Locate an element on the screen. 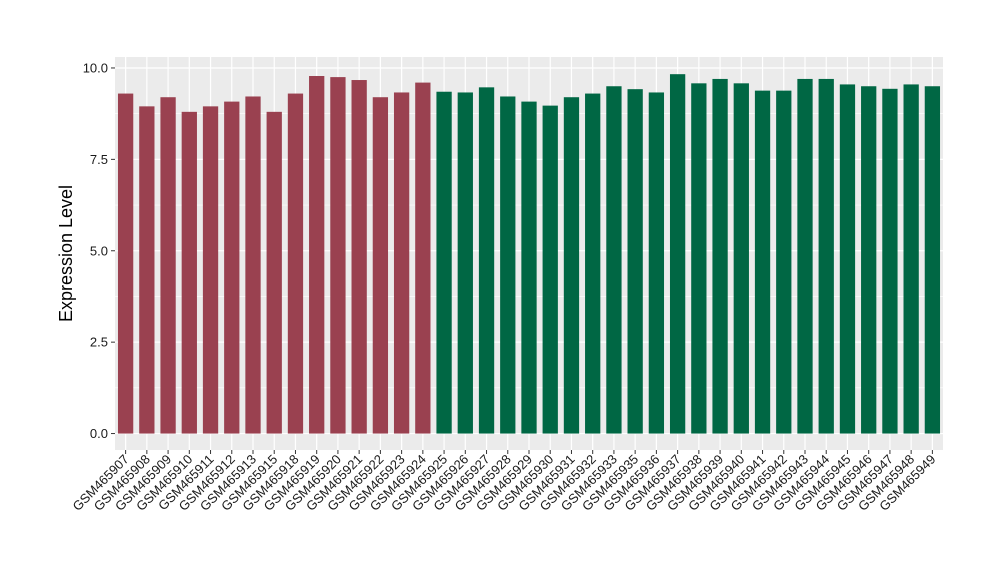 Image resolution: width=1000 pixels, height=580 pixels. bar-GSM465923 is located at coordinates (401, 263).